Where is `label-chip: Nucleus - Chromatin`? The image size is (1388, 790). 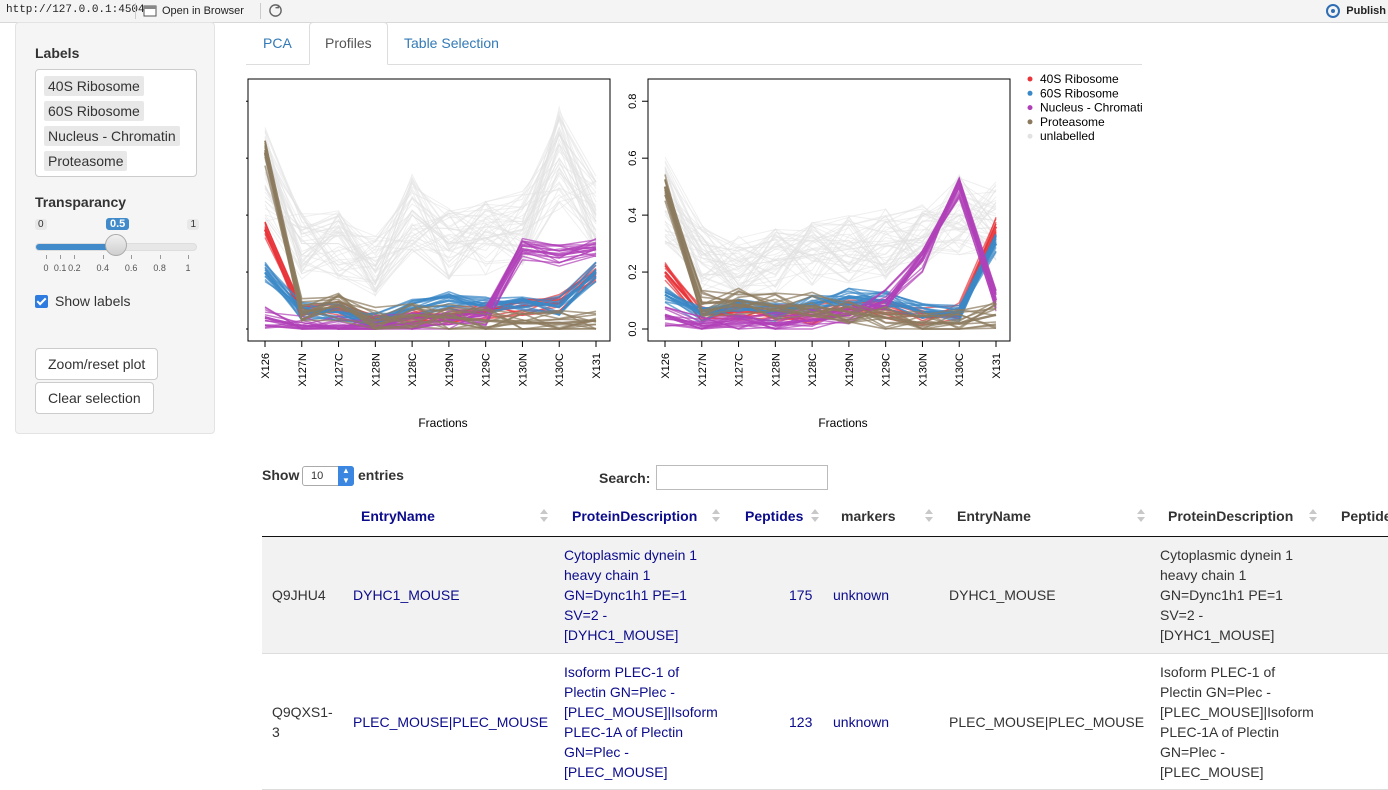
label-chip: Nucleus - Chromatin is located at coordinates (112, 136).